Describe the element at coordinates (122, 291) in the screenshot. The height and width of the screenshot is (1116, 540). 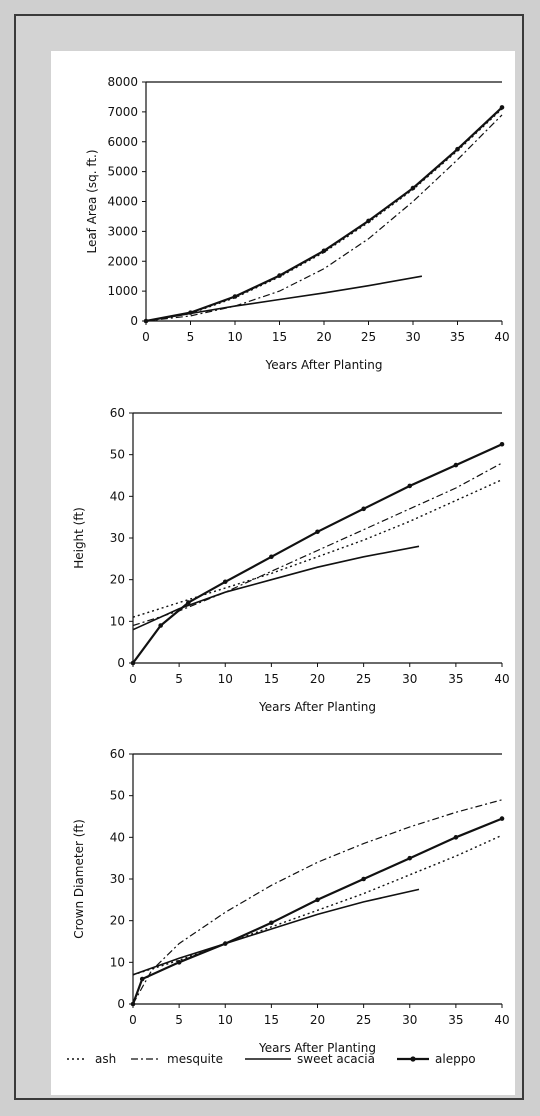
I see `y-tick-label: 1000` at that location.